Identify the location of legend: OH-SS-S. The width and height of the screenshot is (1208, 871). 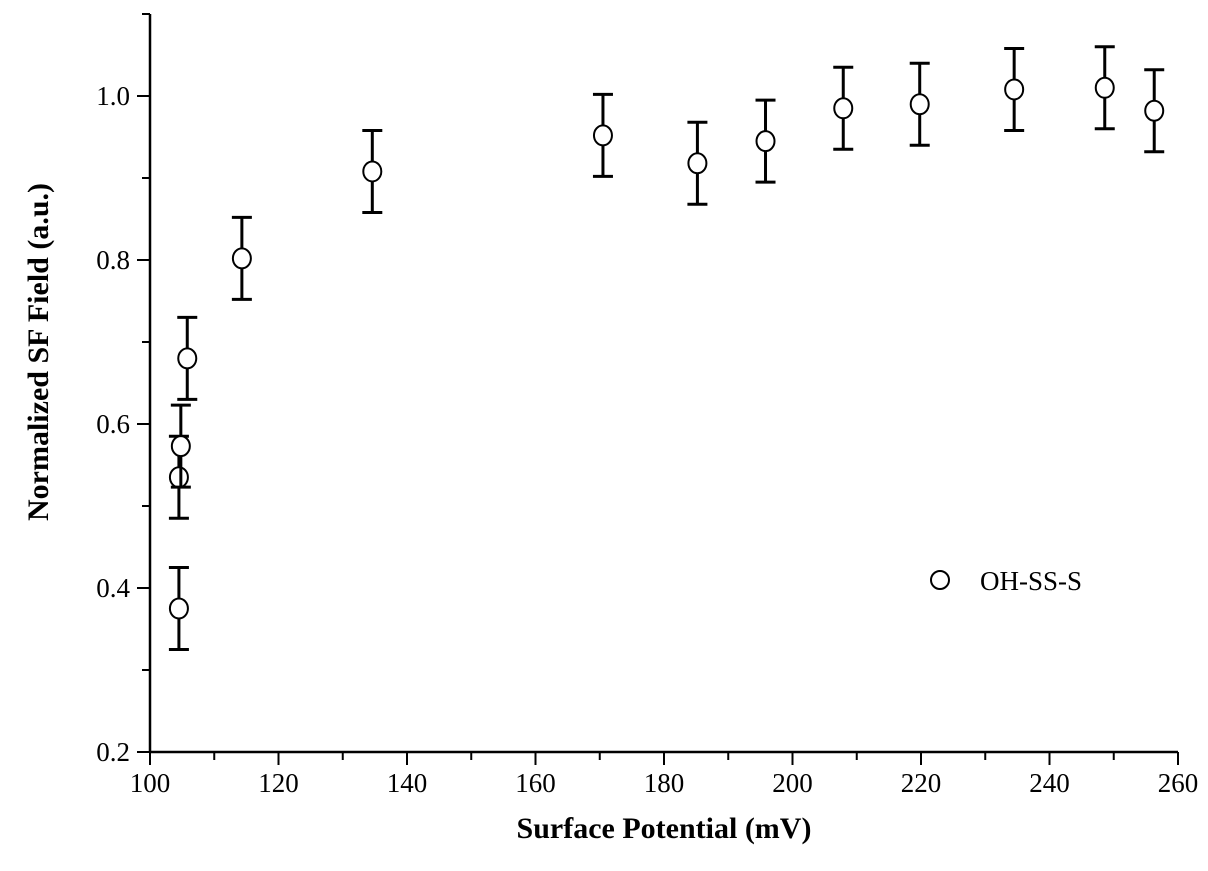
(1006, 581).